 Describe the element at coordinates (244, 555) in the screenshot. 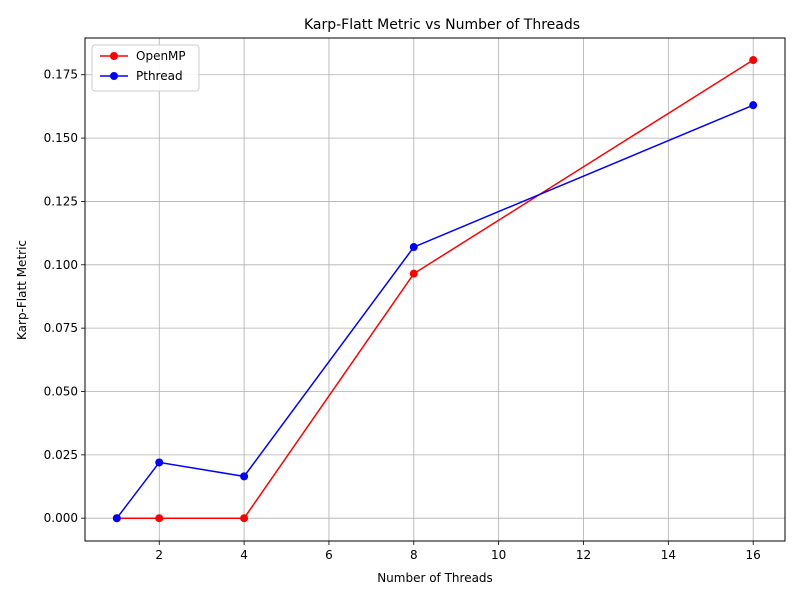

I see `x-tick-label: 4` at that location.